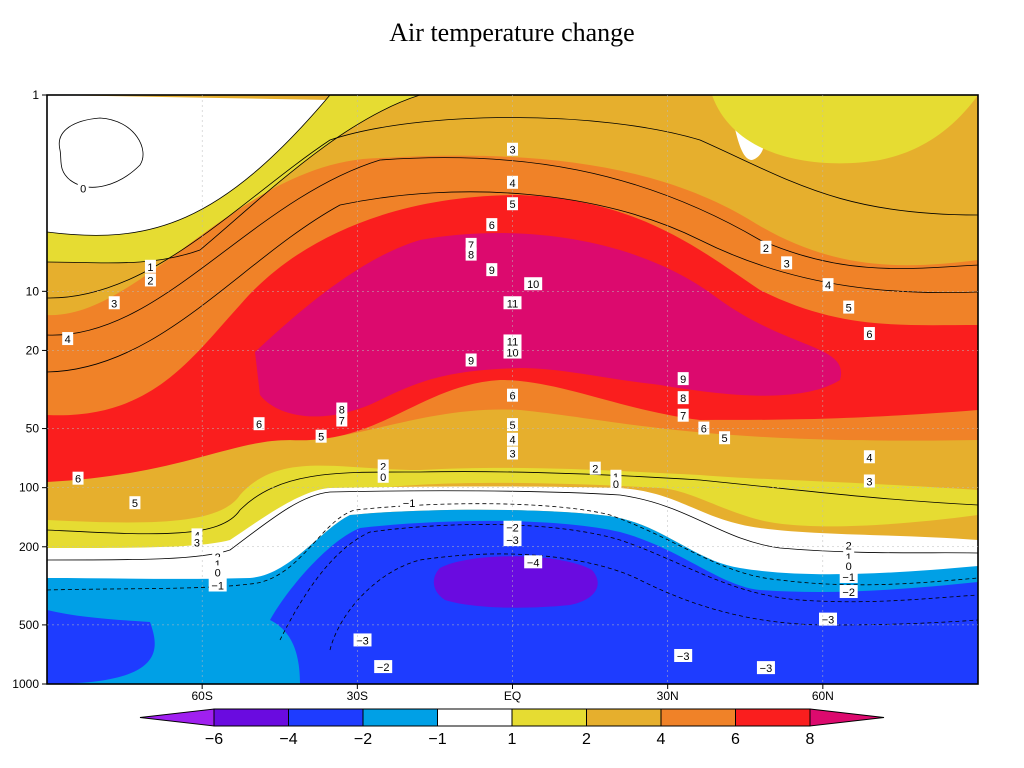 This screenshot has height=768, width=1024. What do you see at coordinates (512, 739) in the screenshot?
I see `colorbar-tick-label: 1` at bounding box center [512, 739].